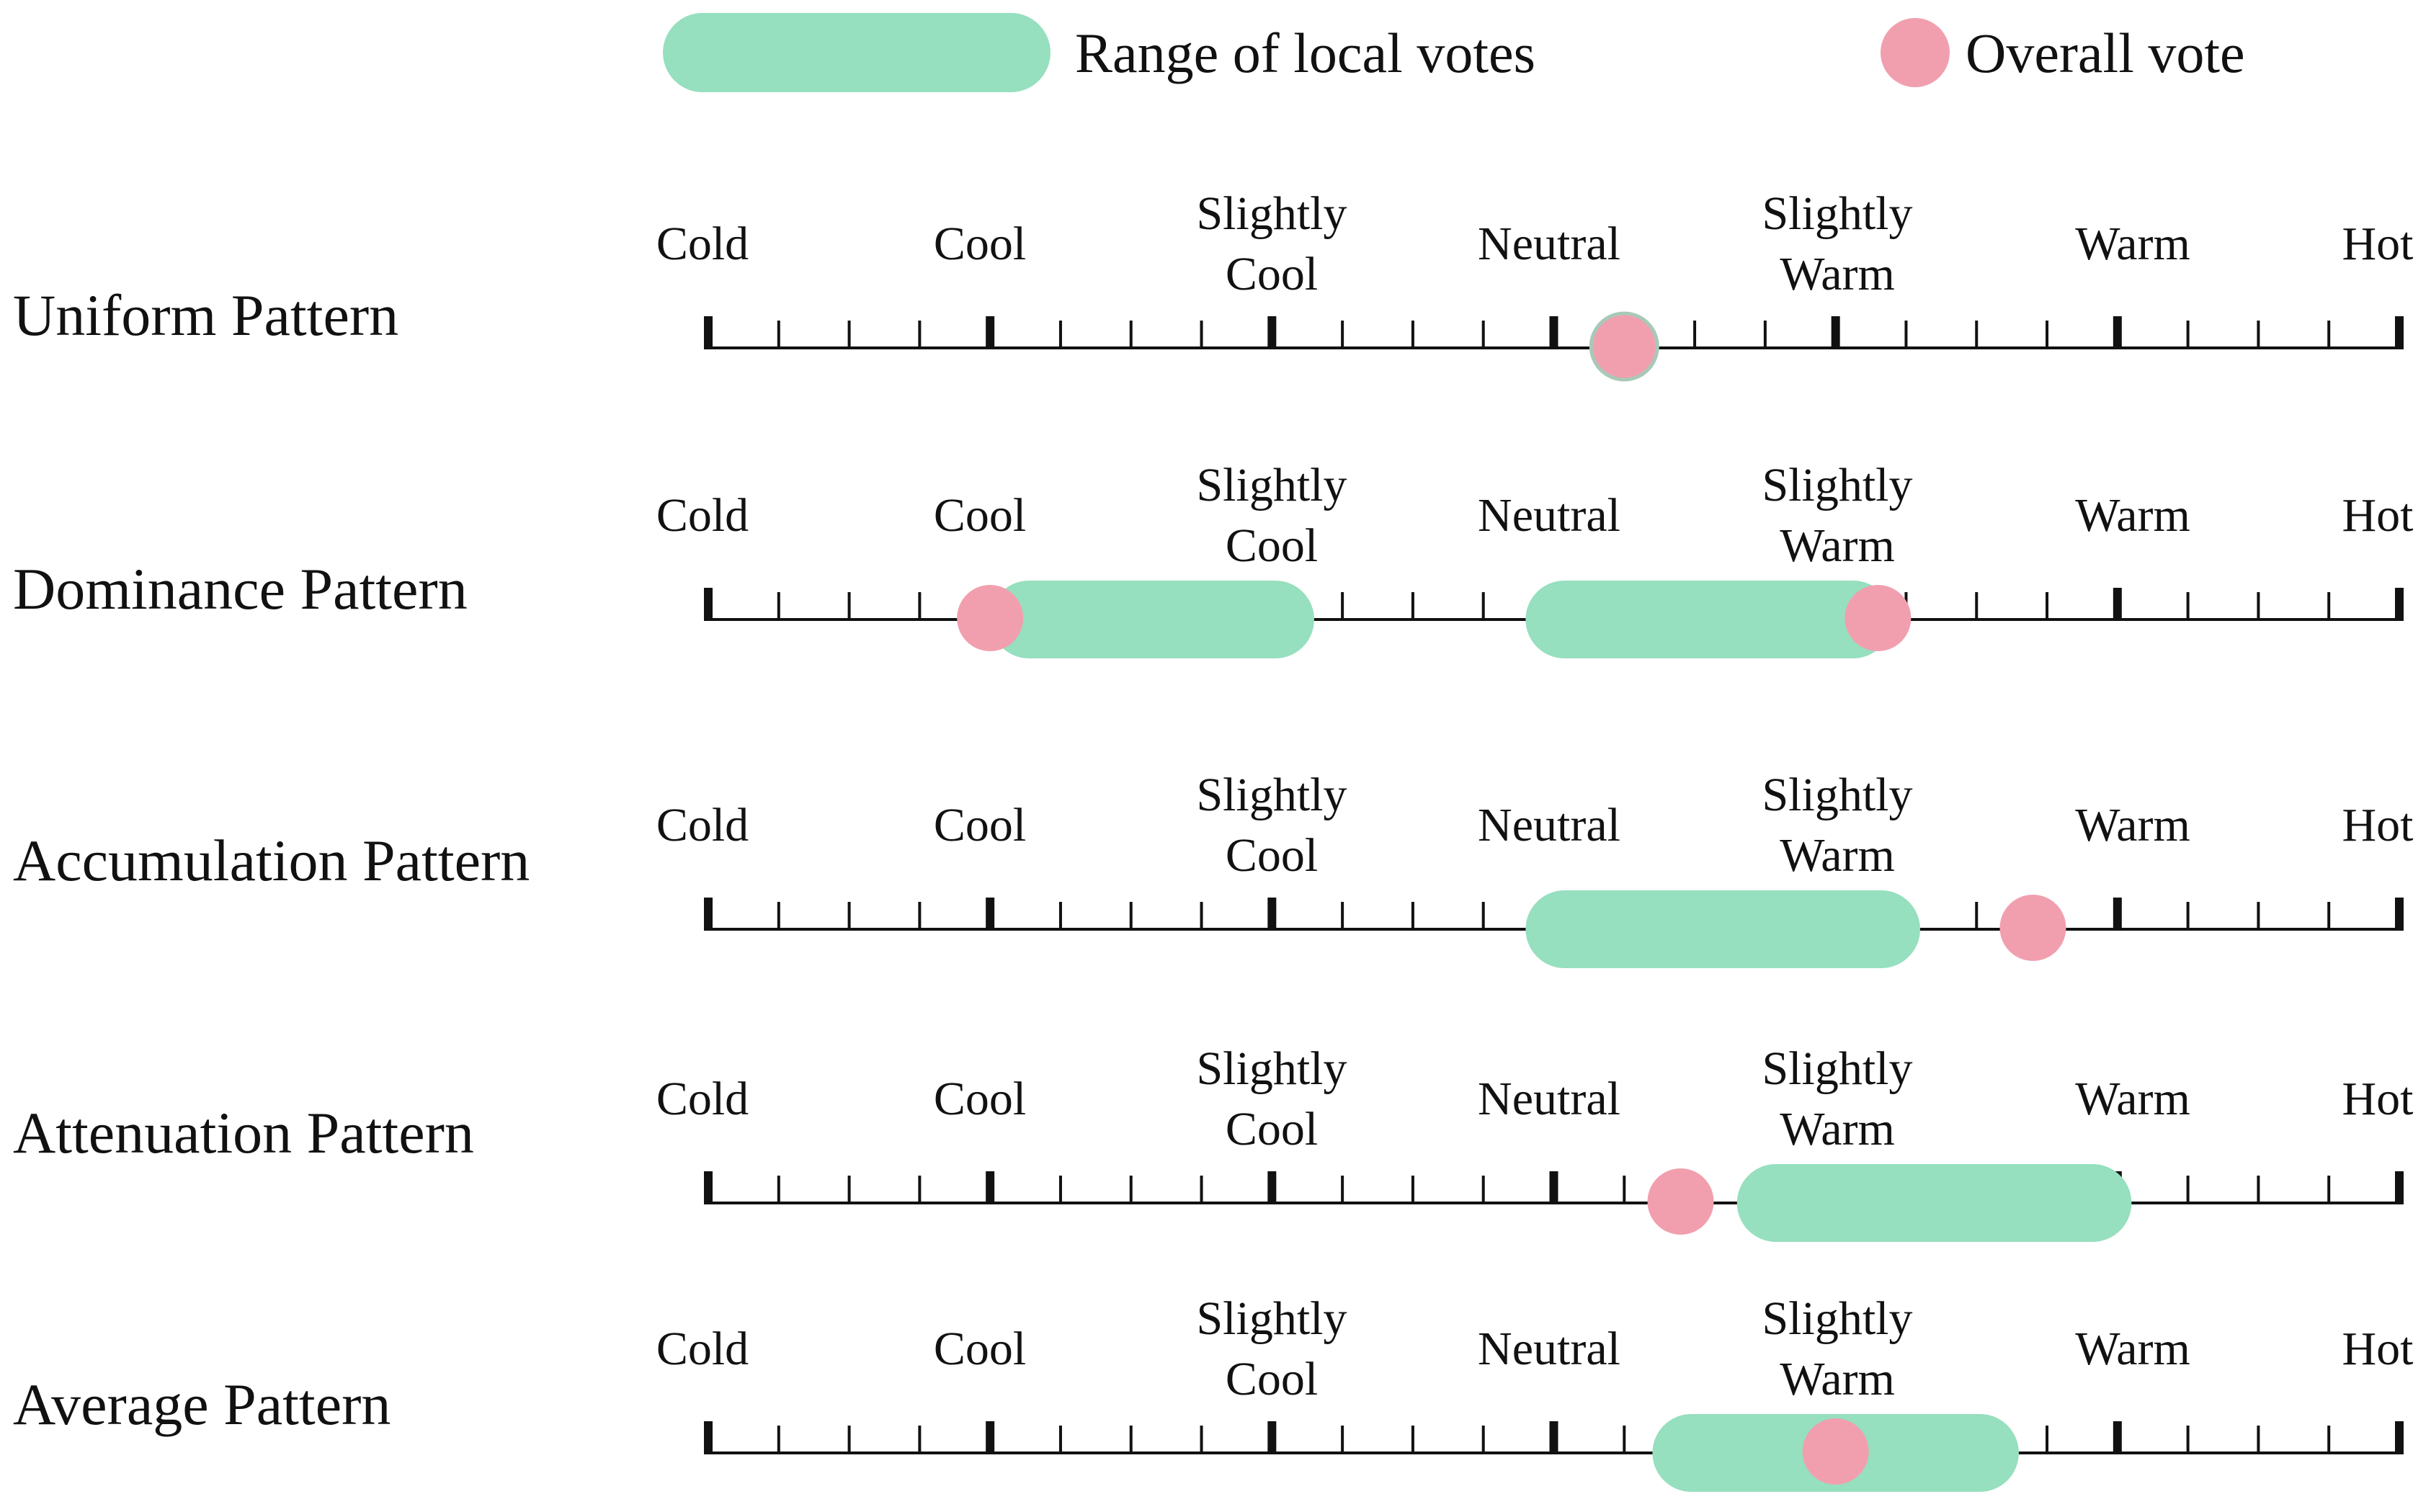  I want to click on pattern-name: Accumulation Pattern, so click(271, 861).